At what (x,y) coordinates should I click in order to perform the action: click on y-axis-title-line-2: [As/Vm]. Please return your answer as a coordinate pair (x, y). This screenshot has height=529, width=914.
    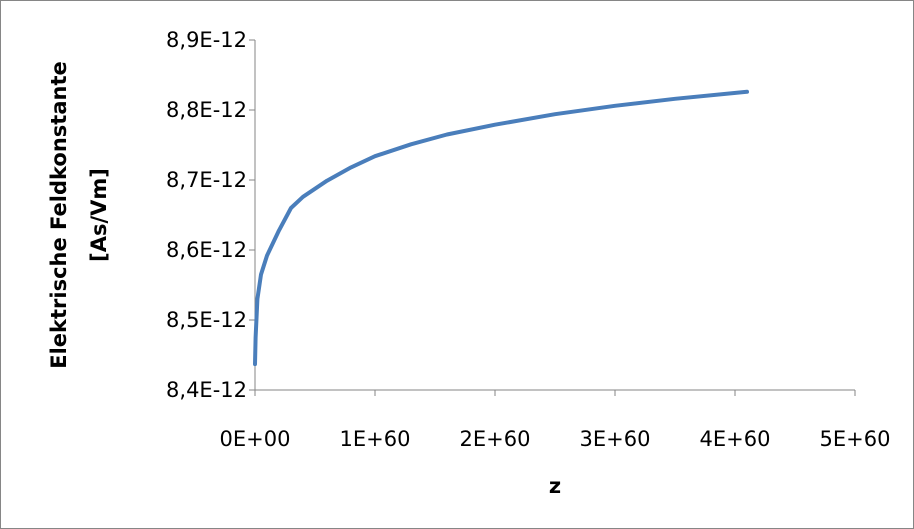
    Looking at the image, I should click on (99, 215).